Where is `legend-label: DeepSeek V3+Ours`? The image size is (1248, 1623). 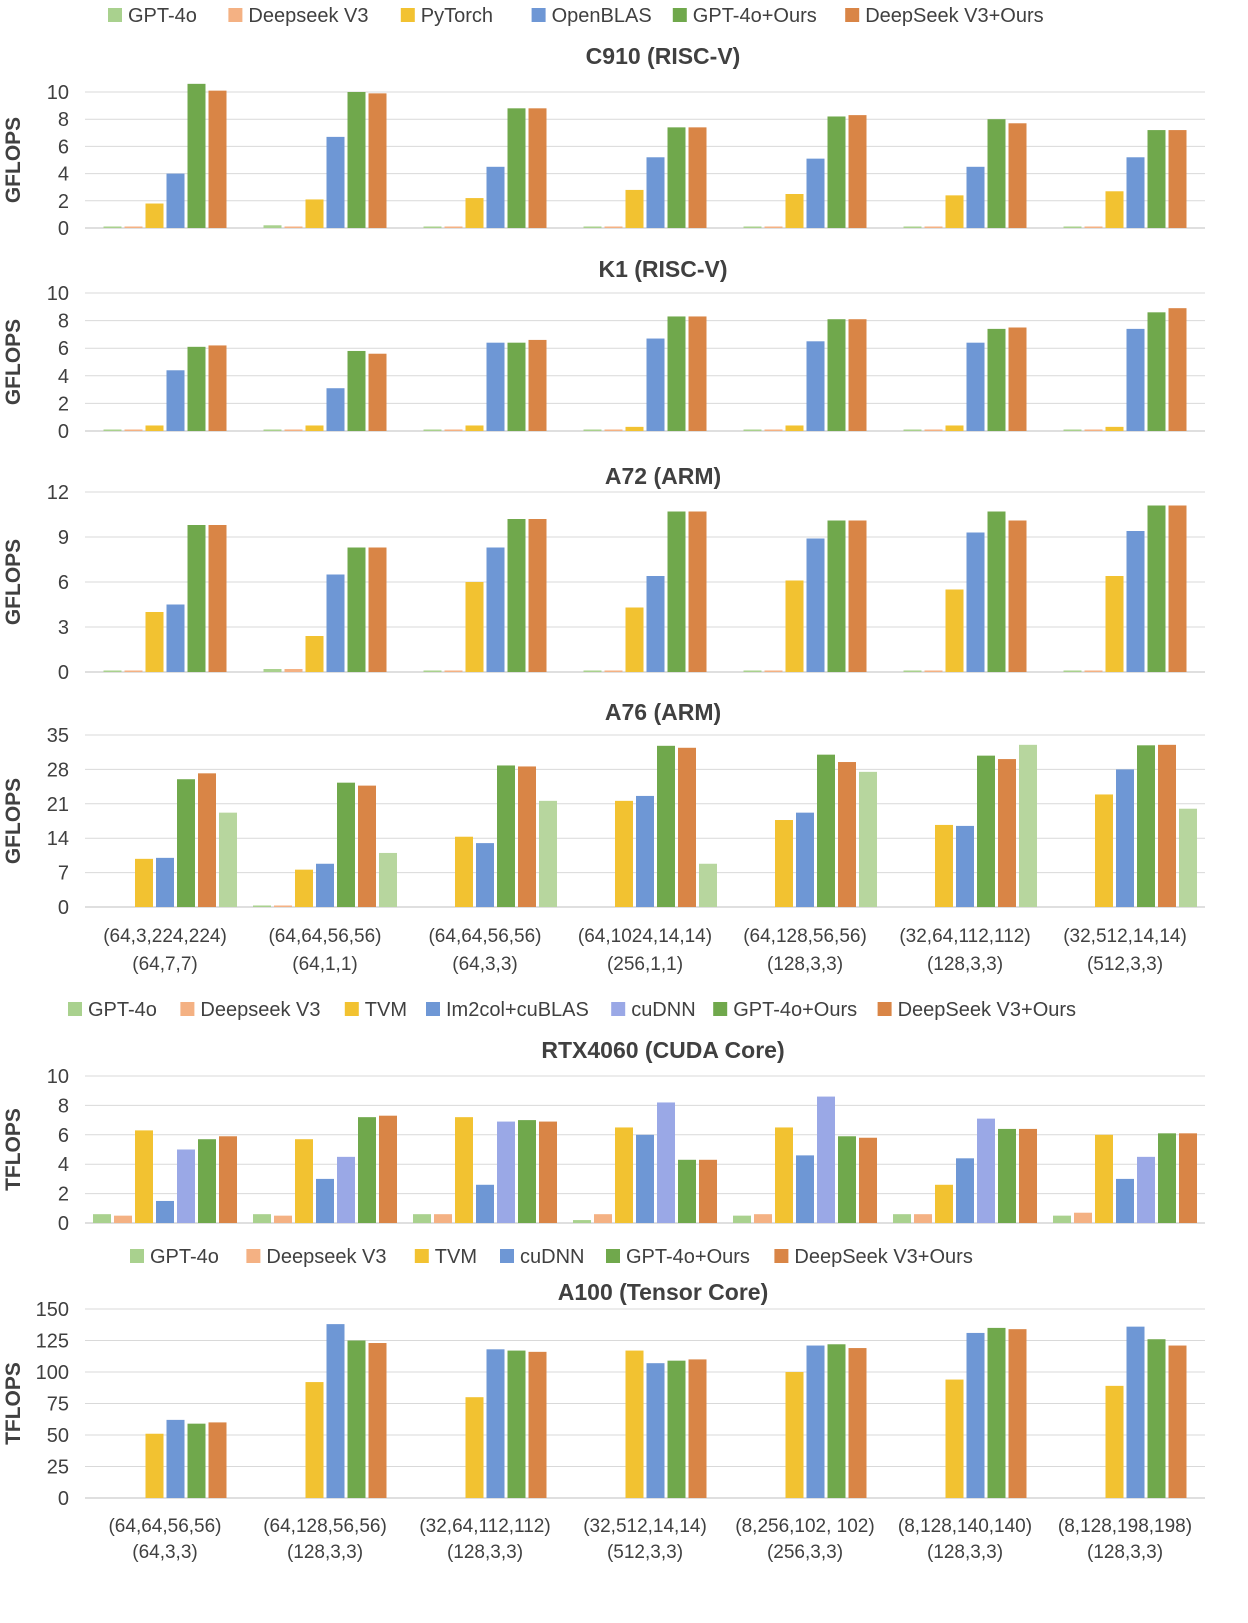 legend-label: DeepSeek V3+Ours is located at coordinates (883, 1257).